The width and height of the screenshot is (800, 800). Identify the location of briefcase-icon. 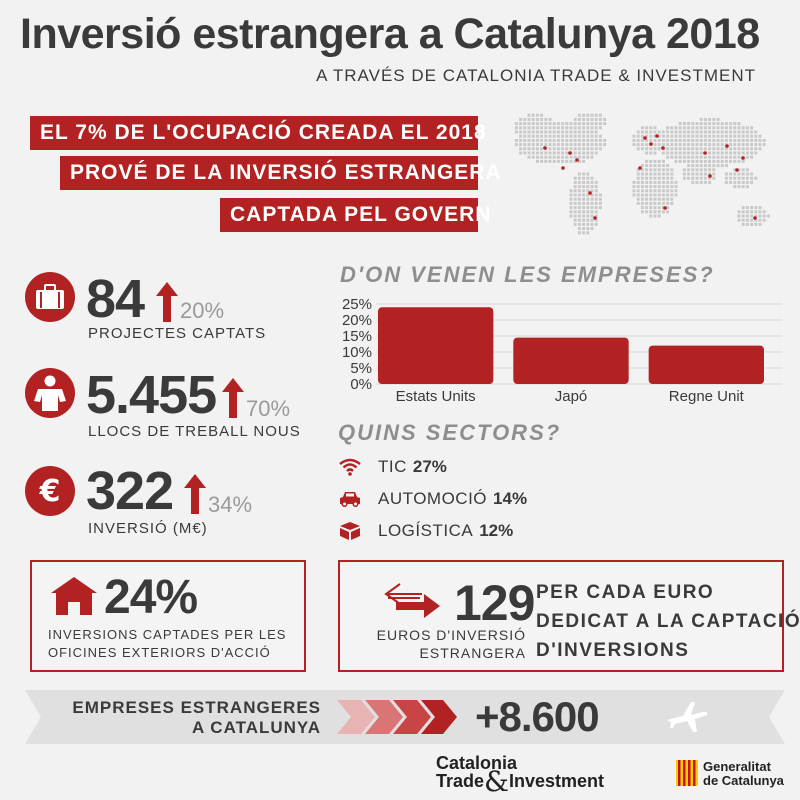
(50, 297).